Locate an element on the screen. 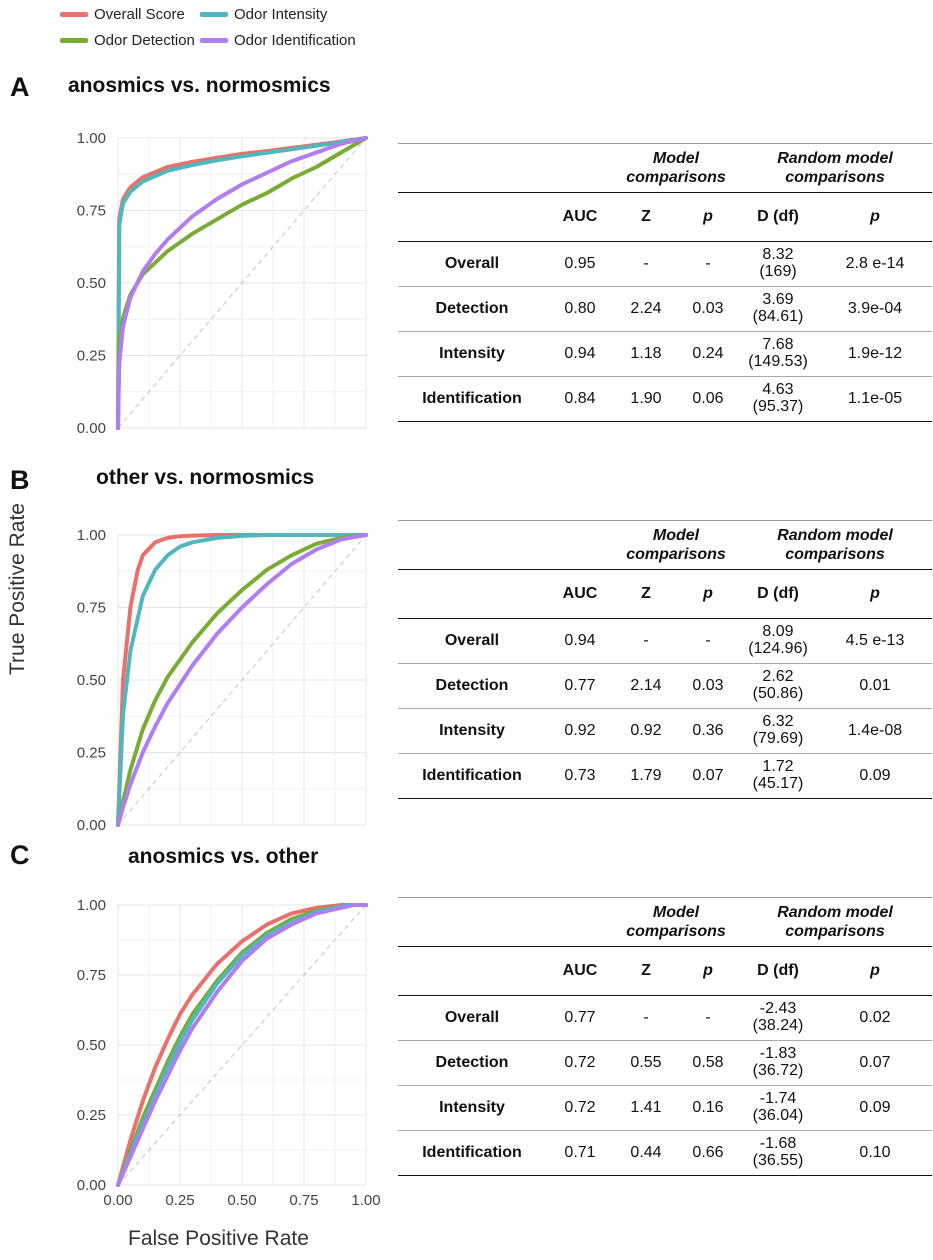  cell-random-p: 2.8 e-14 is located at coordinates (875, 264).